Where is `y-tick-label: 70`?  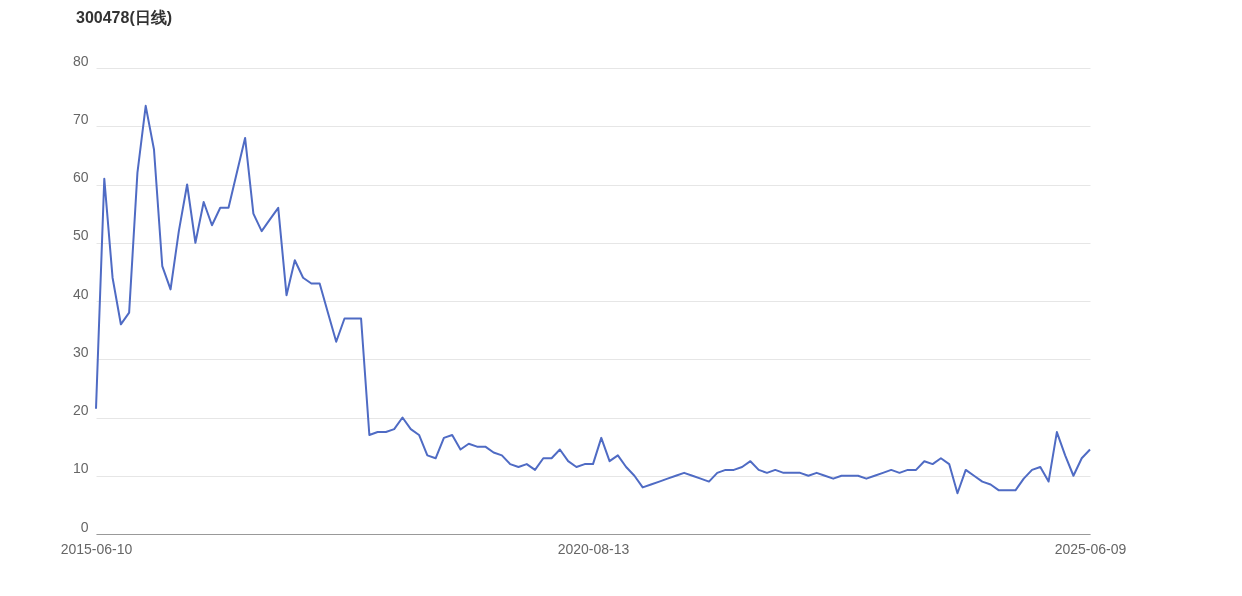
y-tick-label: 70 is located at coordinates (80, 118).